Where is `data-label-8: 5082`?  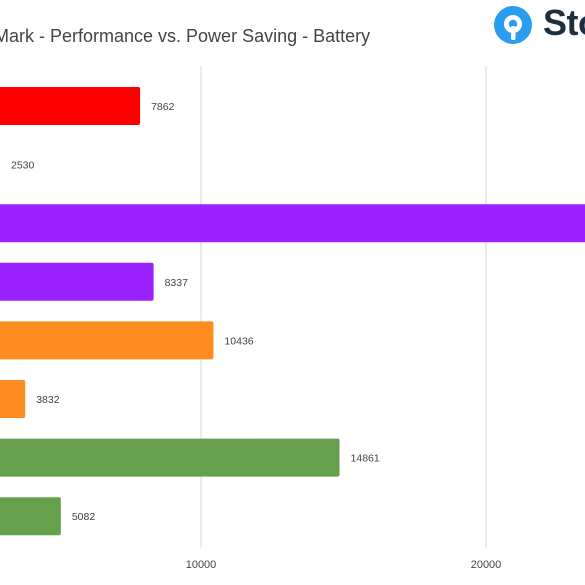 data-label-8: 5082 is located at coordinates (84, 517).